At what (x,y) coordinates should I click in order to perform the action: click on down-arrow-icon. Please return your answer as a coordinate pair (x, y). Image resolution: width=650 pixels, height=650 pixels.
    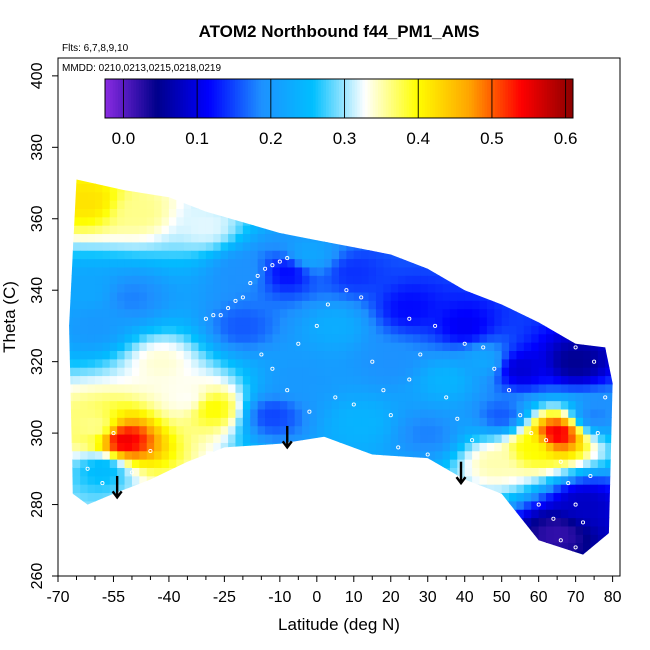
    Looking at the image, I should click on (117, 487).